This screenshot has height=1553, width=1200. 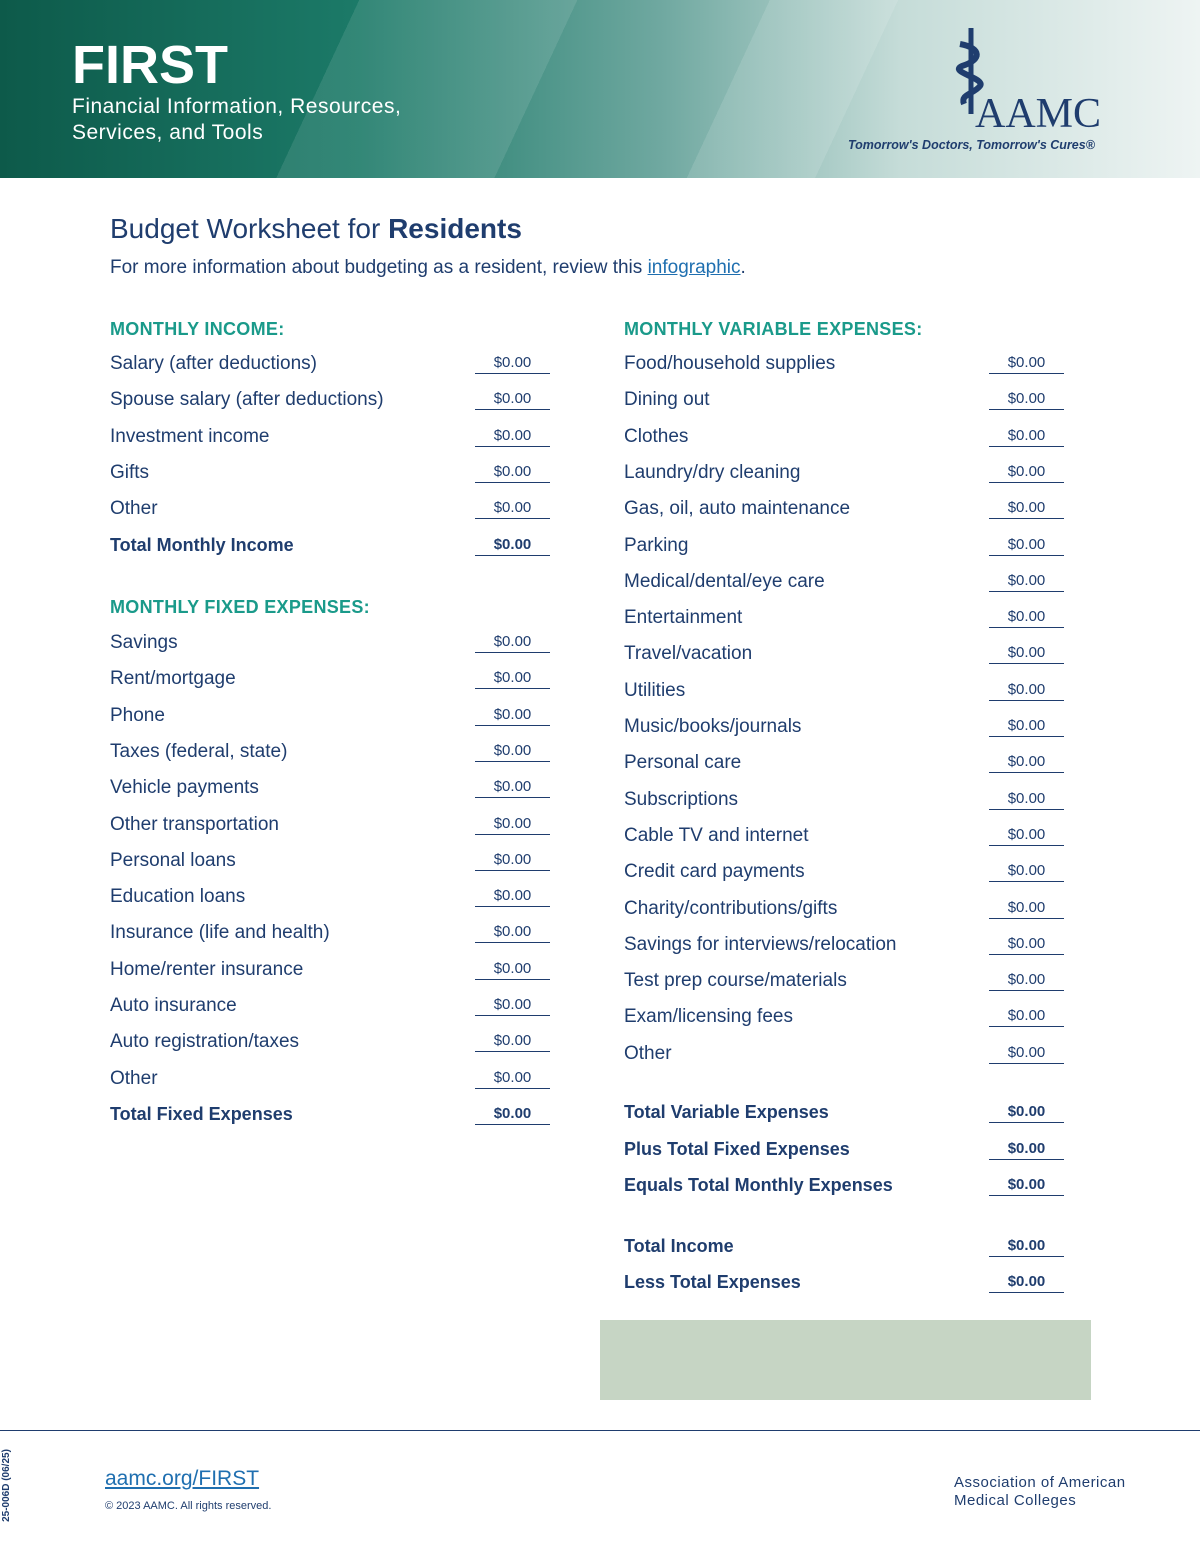 I want to click on budget-row: Auto registration/taxes $0.00, so click(x=330, y=1044).